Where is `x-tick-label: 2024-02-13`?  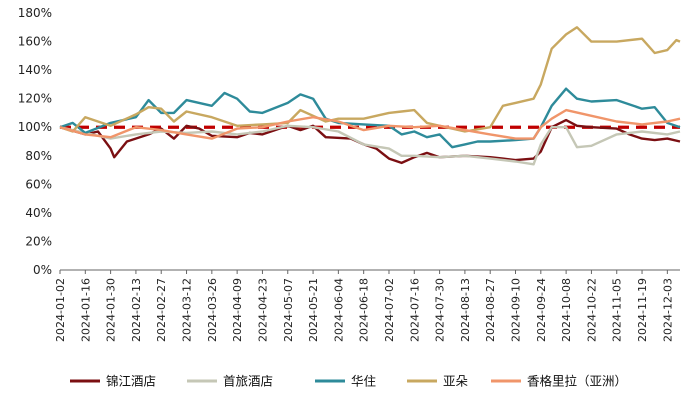
x-tick-label: 2024-02-13 is located at coordinates (136, 310).